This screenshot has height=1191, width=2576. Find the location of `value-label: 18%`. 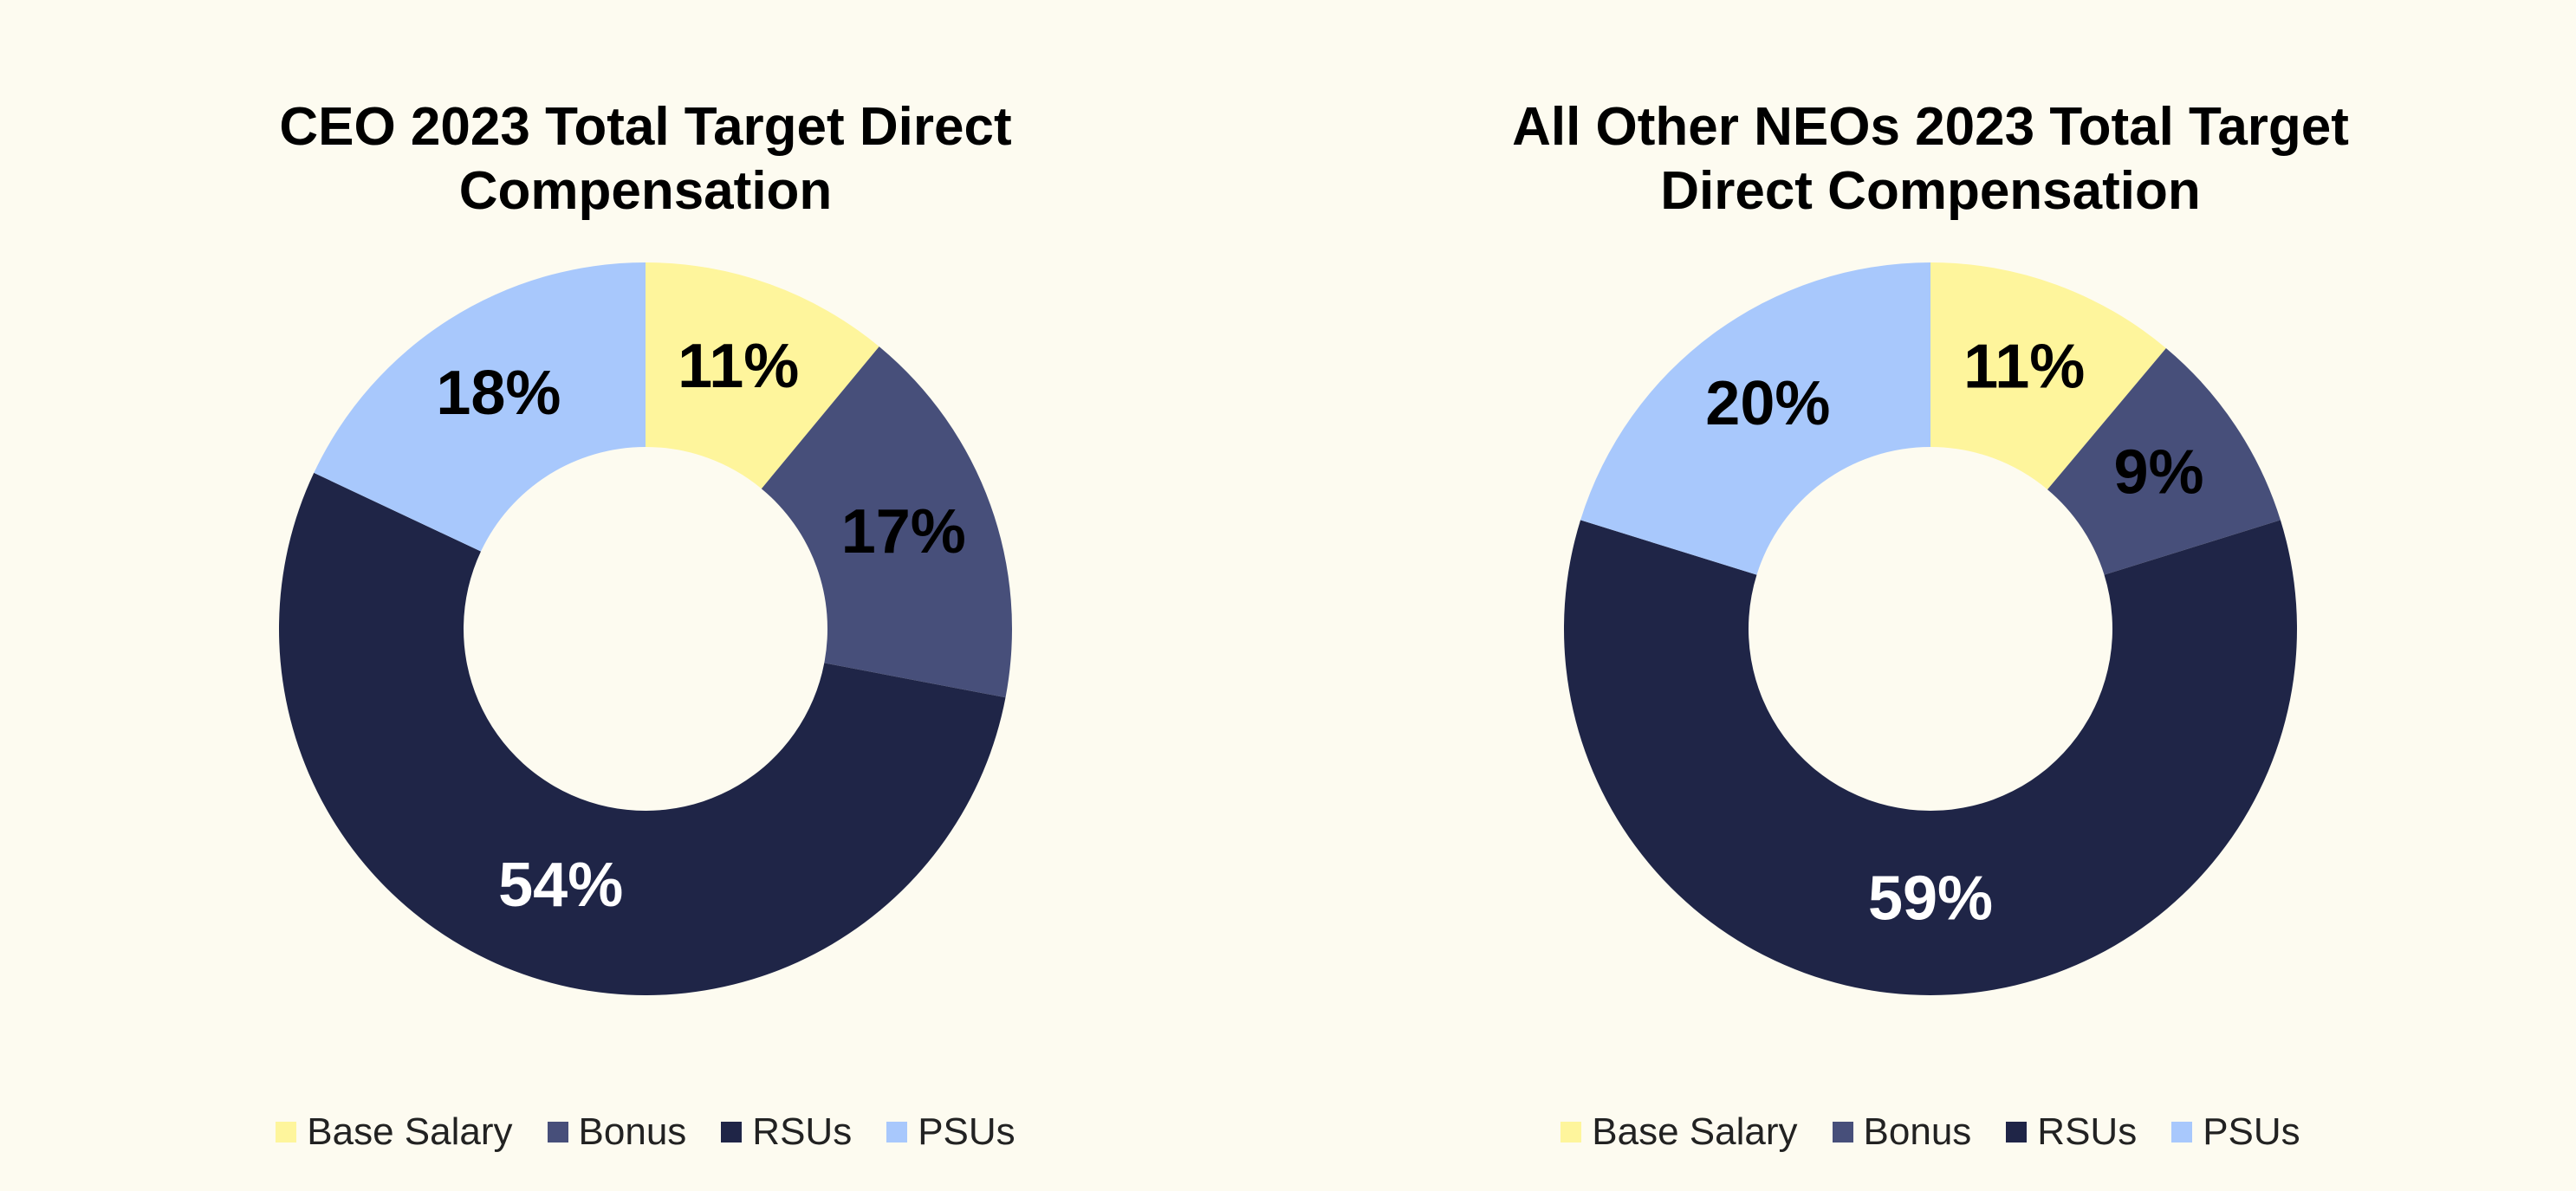

value-label: 18% is located at coordinates (499, 393).